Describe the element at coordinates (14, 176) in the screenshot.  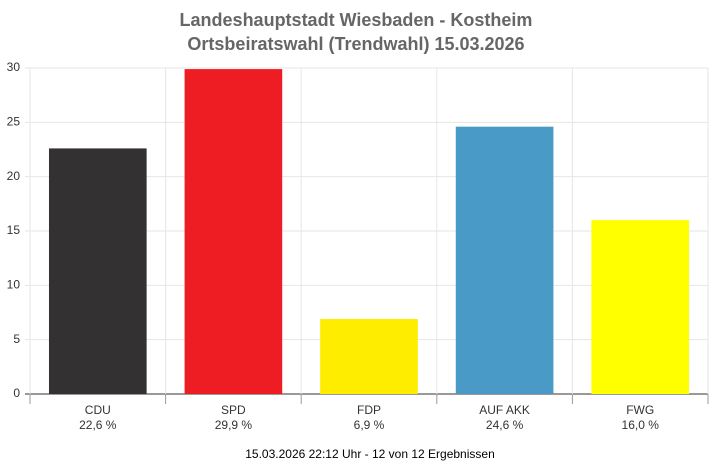
I see `y-tick-label: 20` at that location.